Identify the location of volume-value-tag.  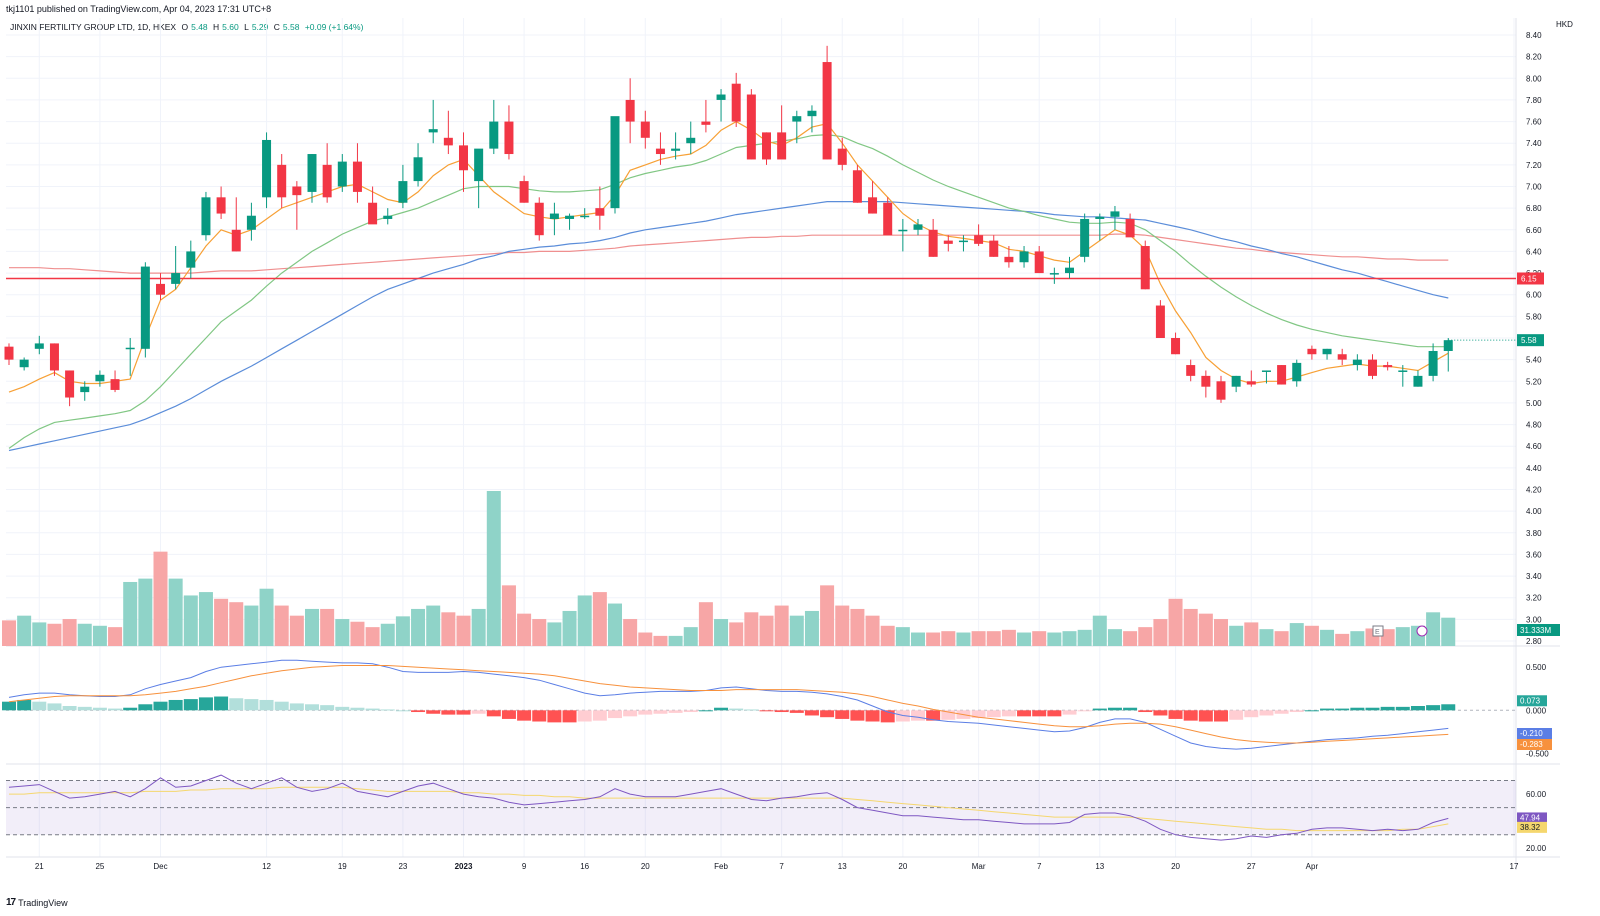
(1538, 630).